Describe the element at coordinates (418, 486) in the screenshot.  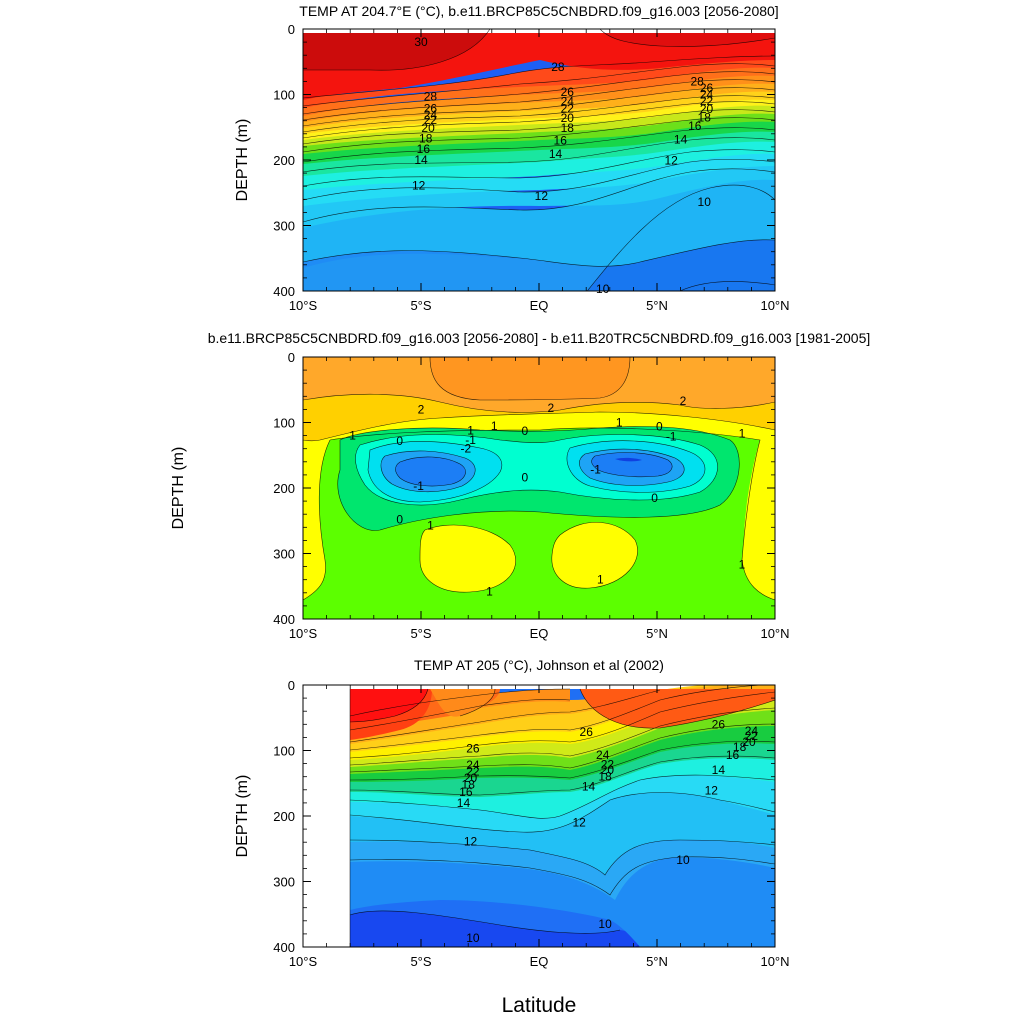
I see `contour-label: -1` at that location.